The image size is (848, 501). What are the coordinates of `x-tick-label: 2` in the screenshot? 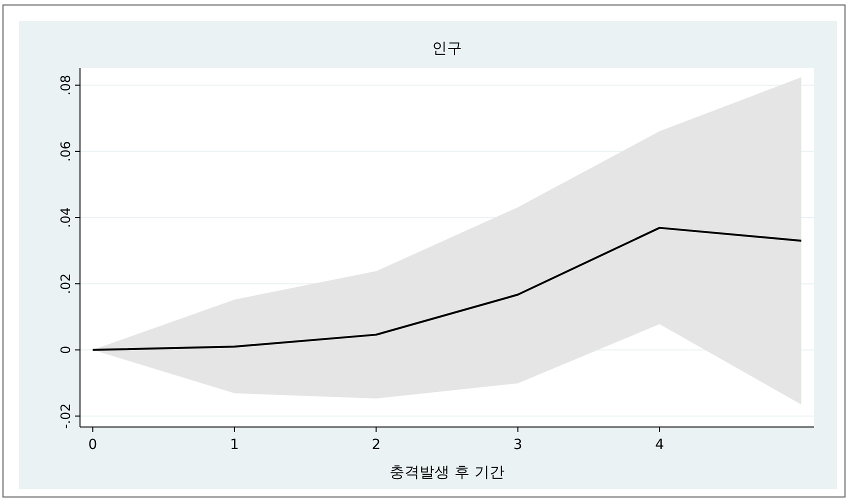 It's located at (376, 445).